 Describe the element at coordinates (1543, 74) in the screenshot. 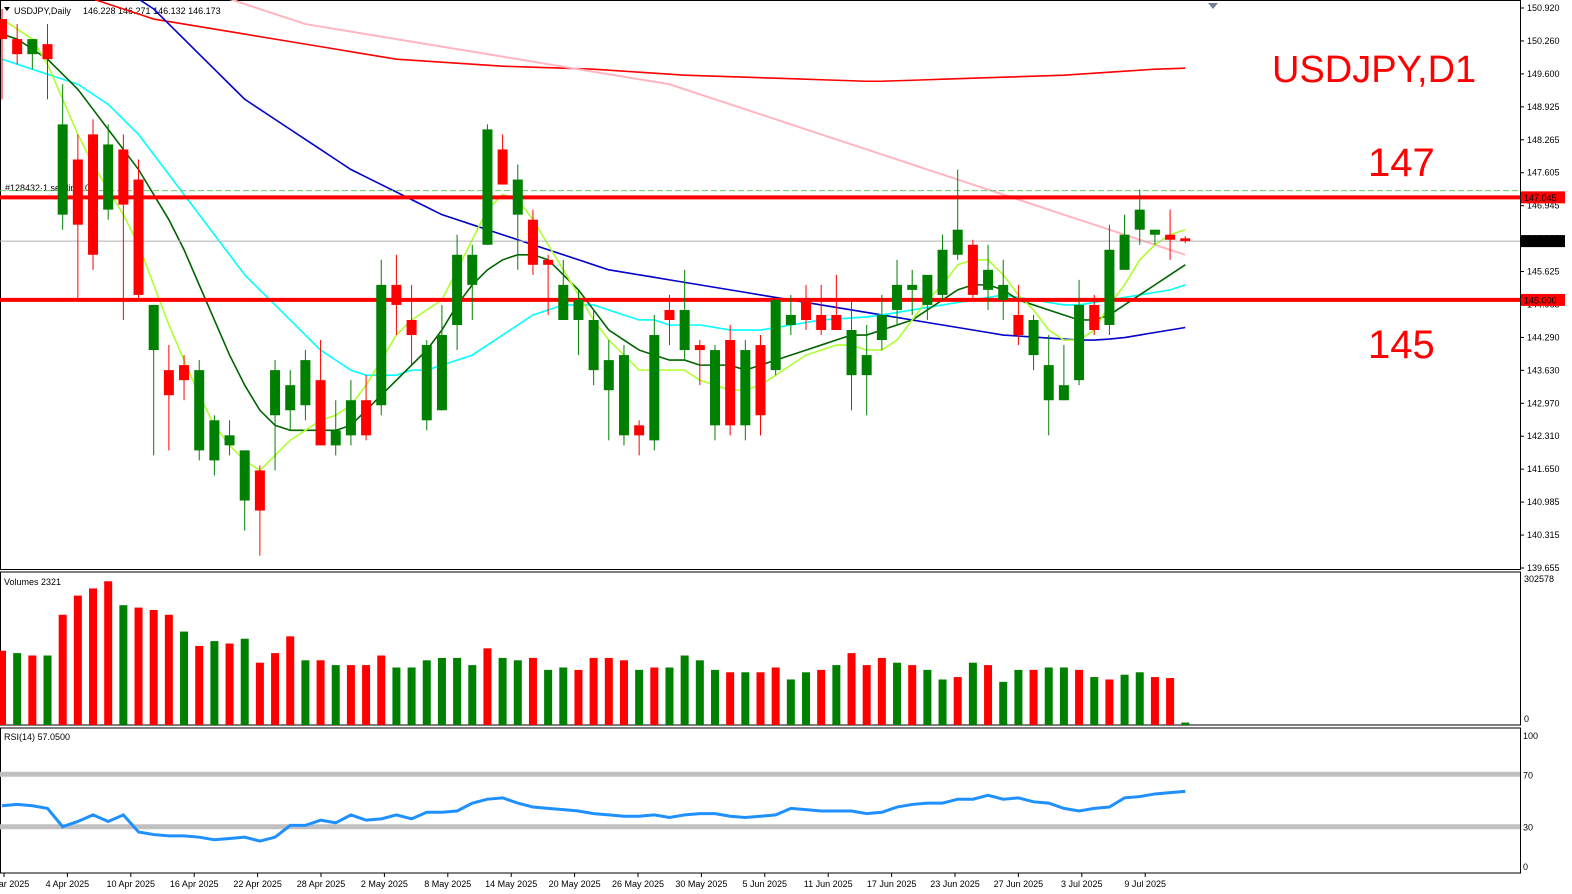

I see `price-tick-label: 149.600` at that location.